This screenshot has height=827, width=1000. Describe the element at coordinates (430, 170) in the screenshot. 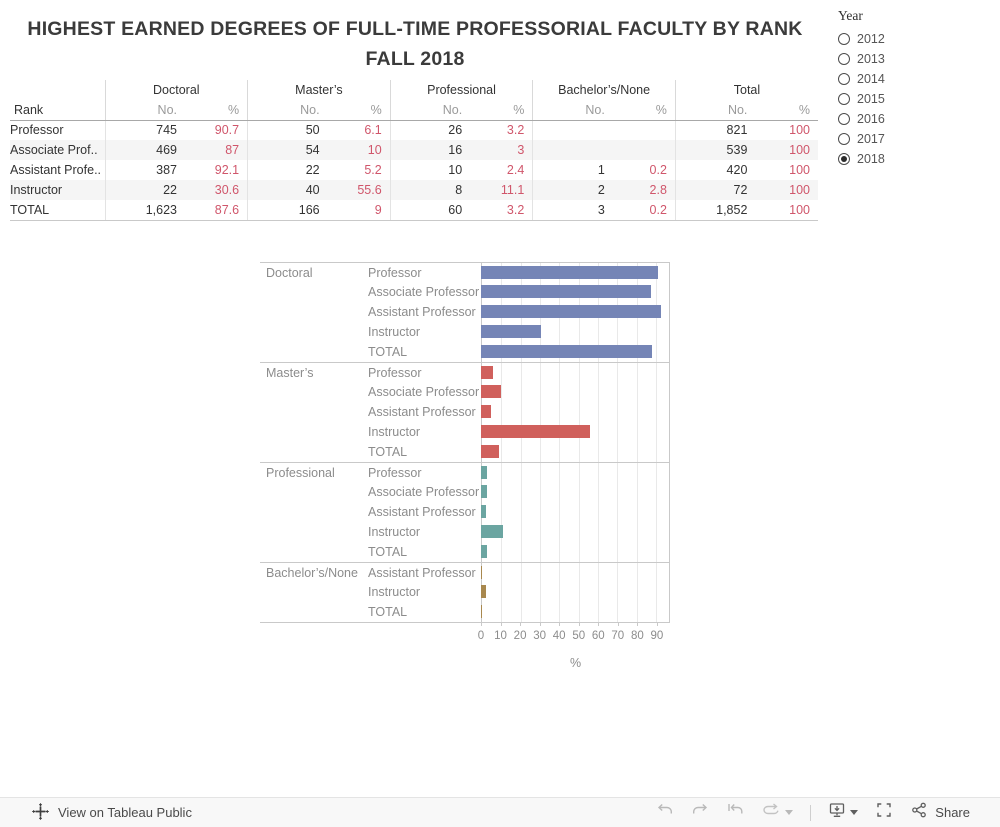

I see `no-cell: 10` at that location.